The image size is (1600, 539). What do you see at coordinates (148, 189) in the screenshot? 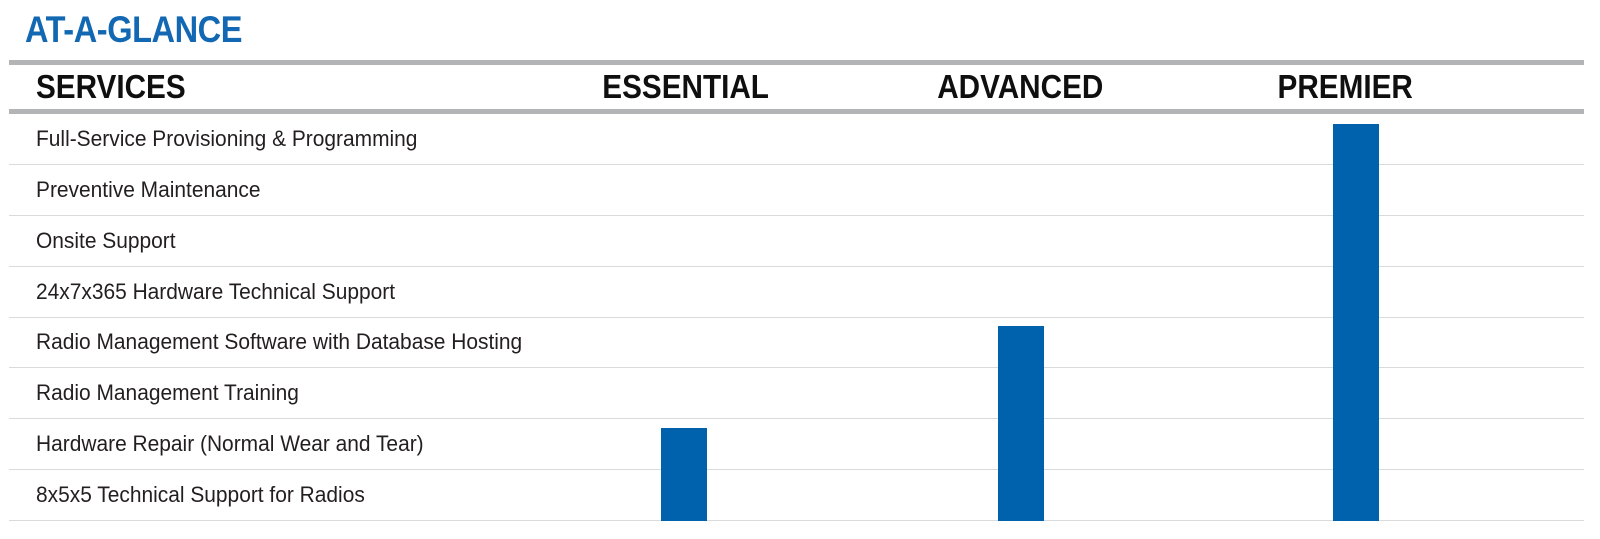
I see `service-label: Preventive Maintenance` at bounding box center [148, 189].